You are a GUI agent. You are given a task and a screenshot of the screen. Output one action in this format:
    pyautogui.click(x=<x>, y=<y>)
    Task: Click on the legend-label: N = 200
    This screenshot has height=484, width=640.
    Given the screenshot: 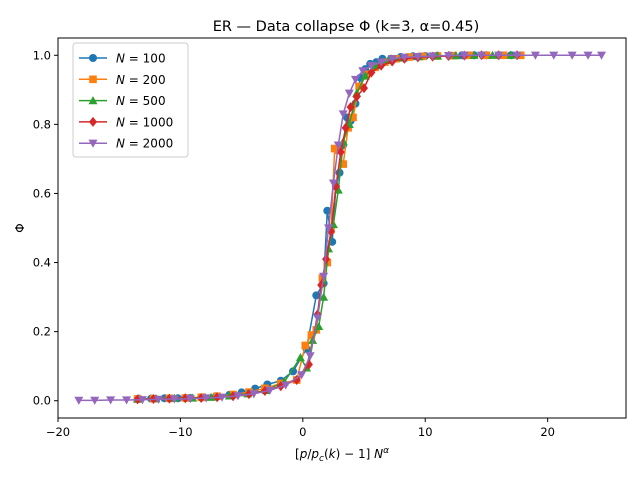 What is the action you would take?
    pyautogui.click(x=141, y=80)
    